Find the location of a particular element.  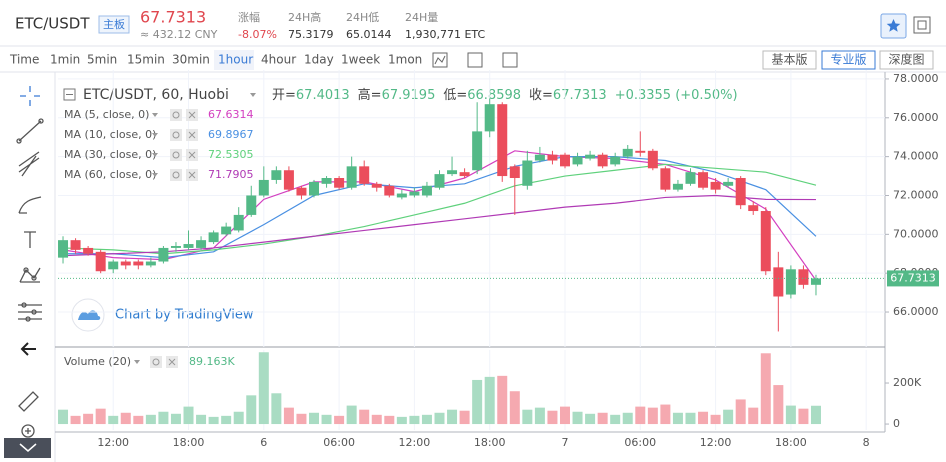

interval: 30min is located at coordinates (191, 60).